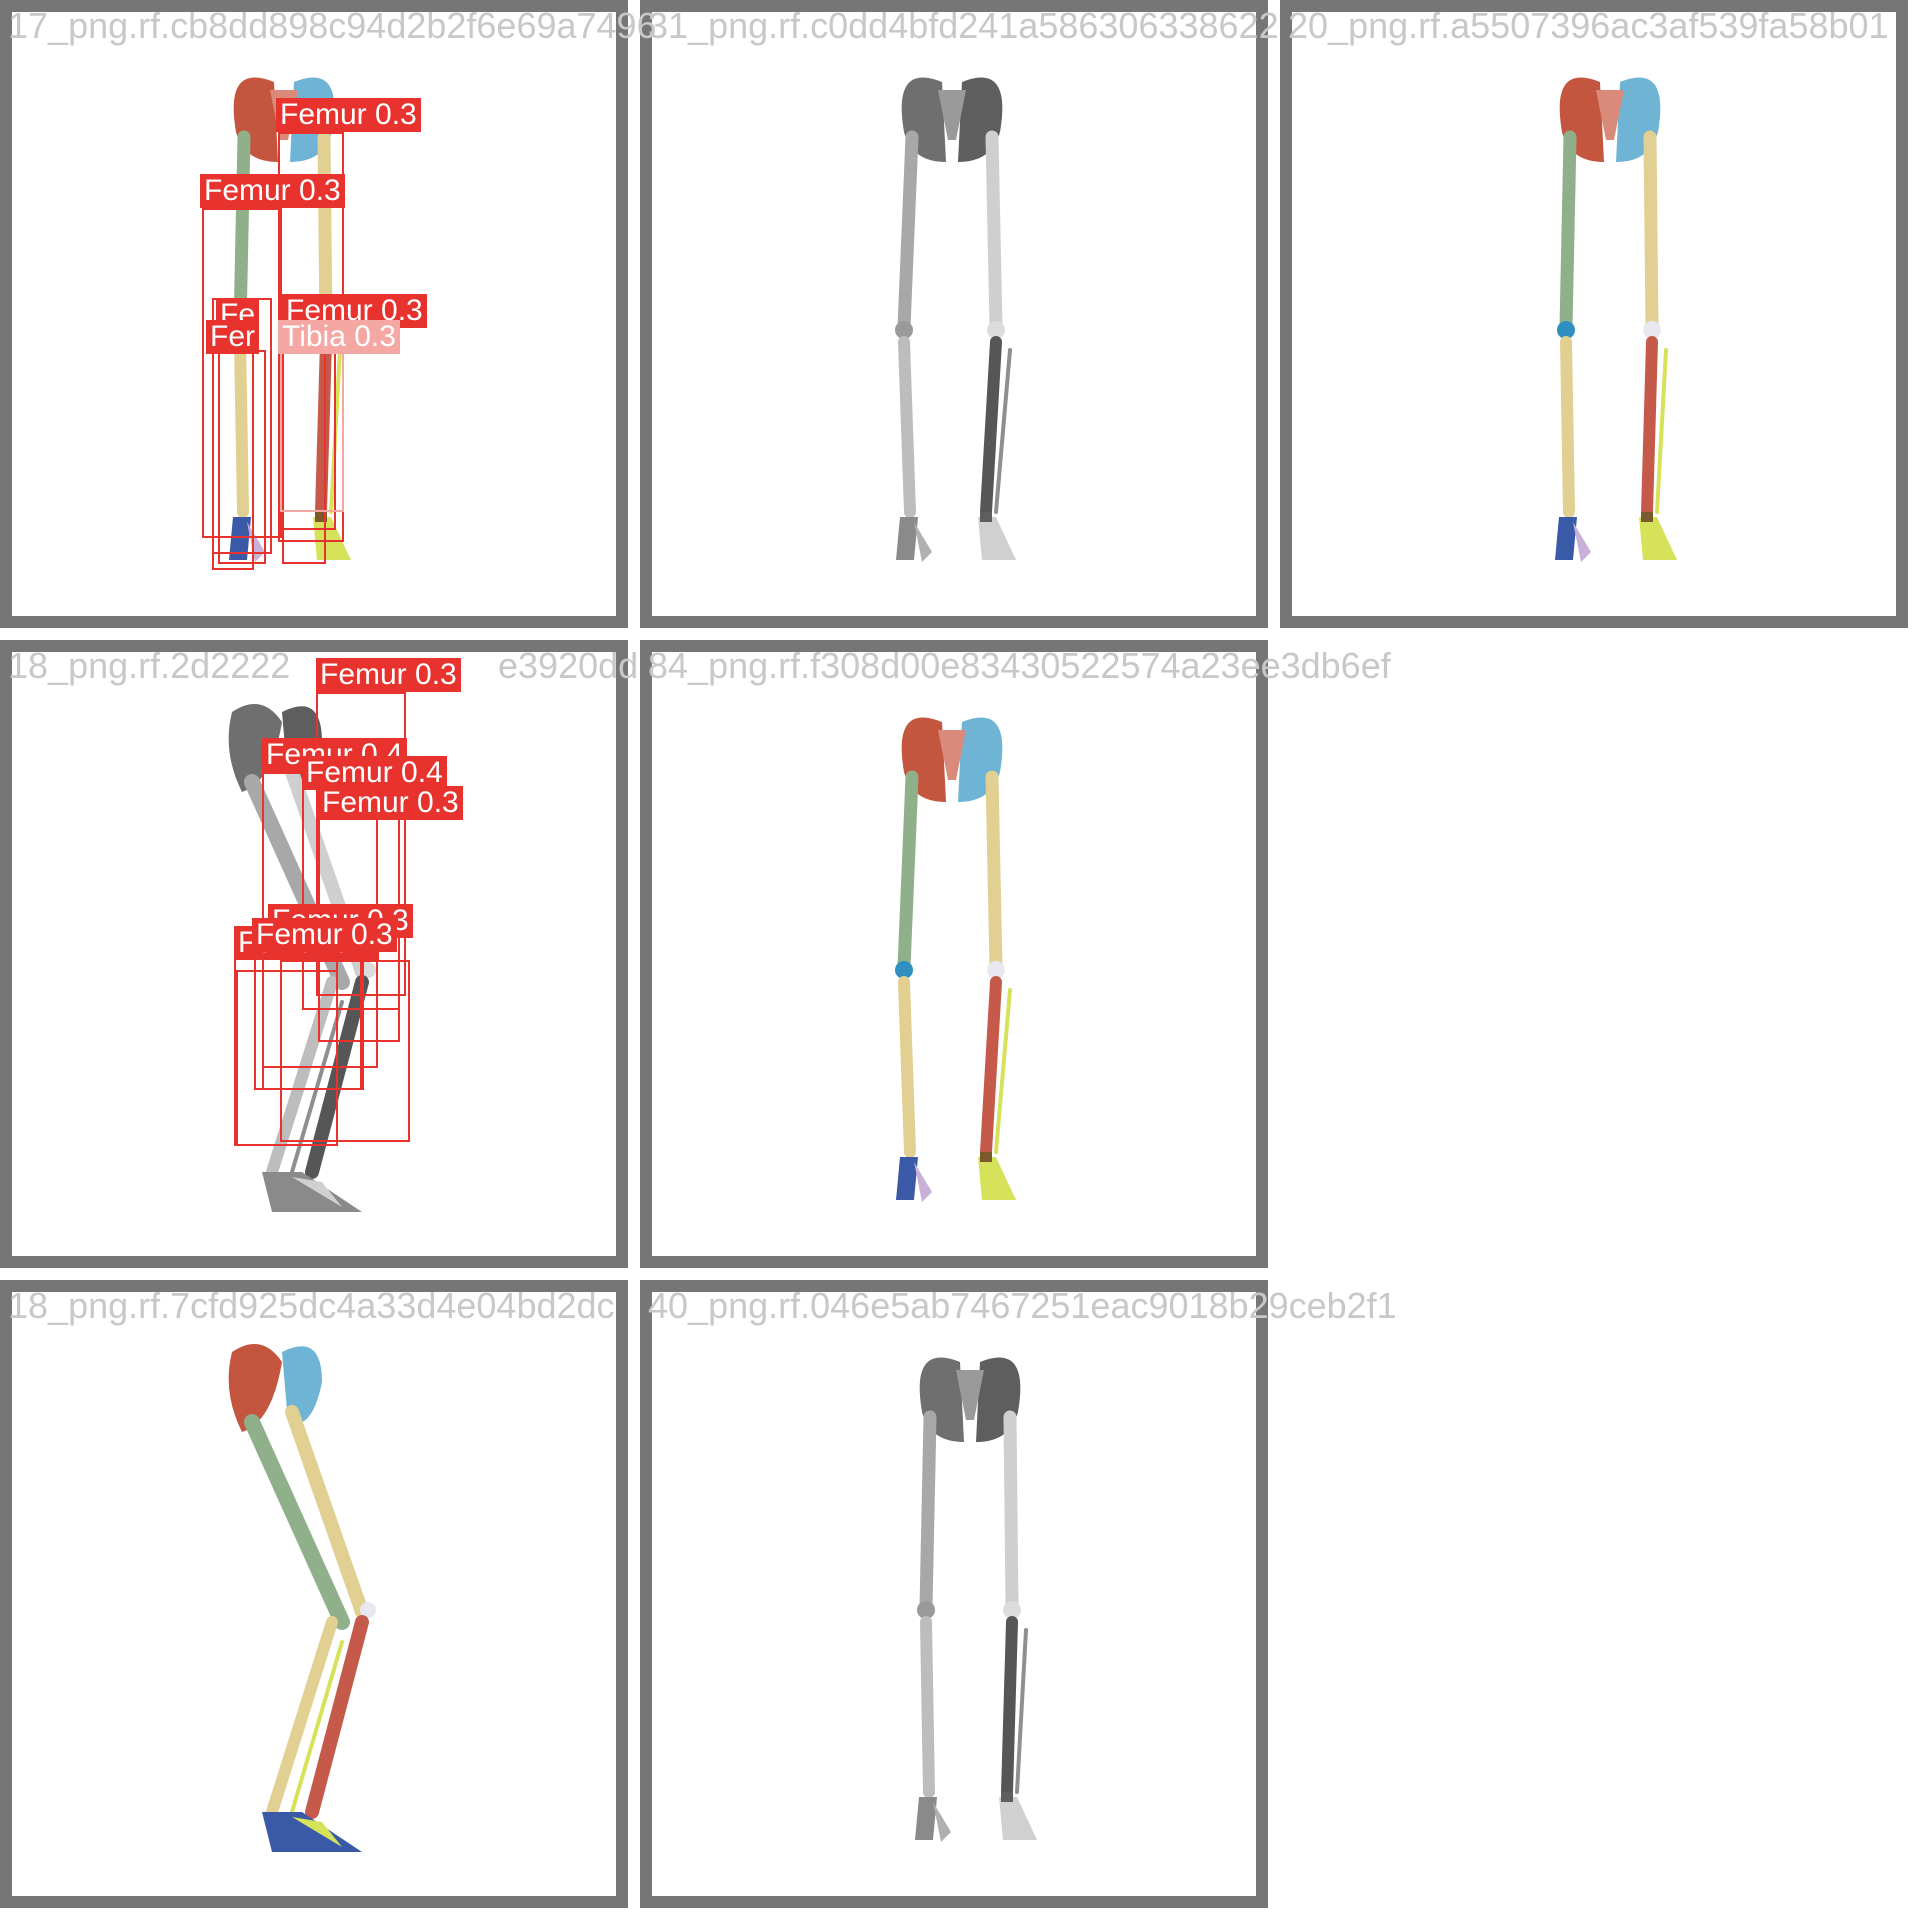 This screenshot has height=1920, width=1920. What do you see at coordinates (302, 1385) in the screenshot?
I see `pelvis-right` at bounding box center [302, 1385].